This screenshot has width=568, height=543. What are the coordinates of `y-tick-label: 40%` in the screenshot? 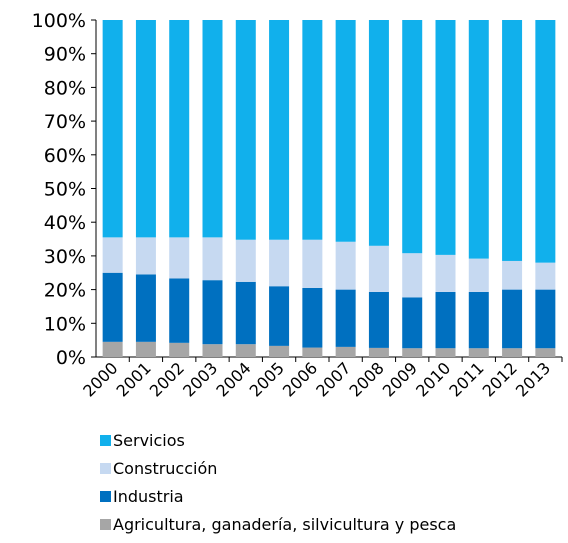 It's located at (65, 223).